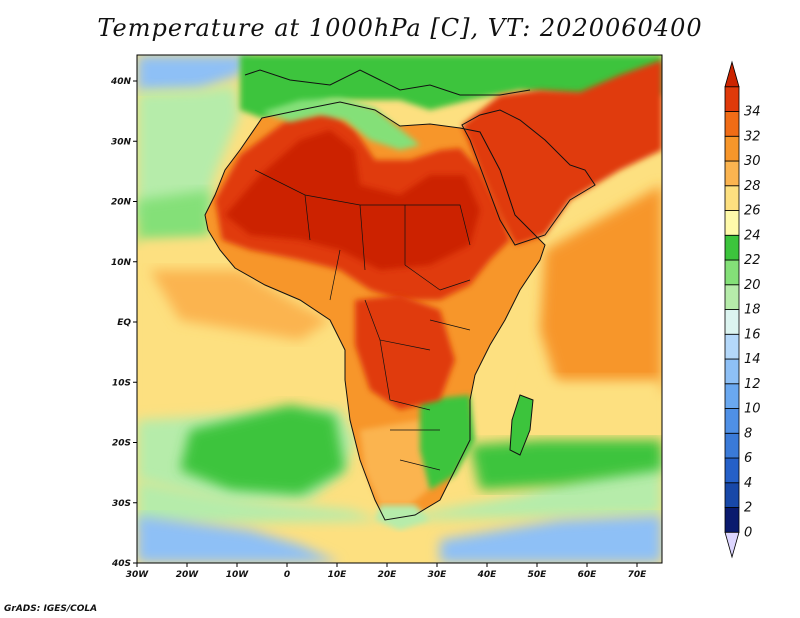  Describe the element at coordinates (752, 359) in the screenshot. I see `colorbar-label: 14` at that location.